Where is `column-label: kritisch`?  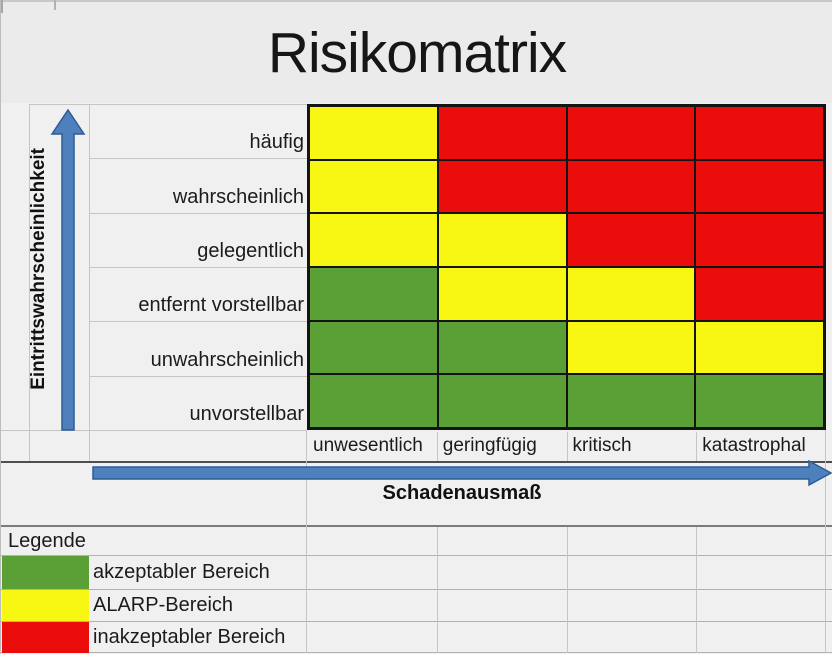 column-label: kritisch is located at coordinates (602, 445).